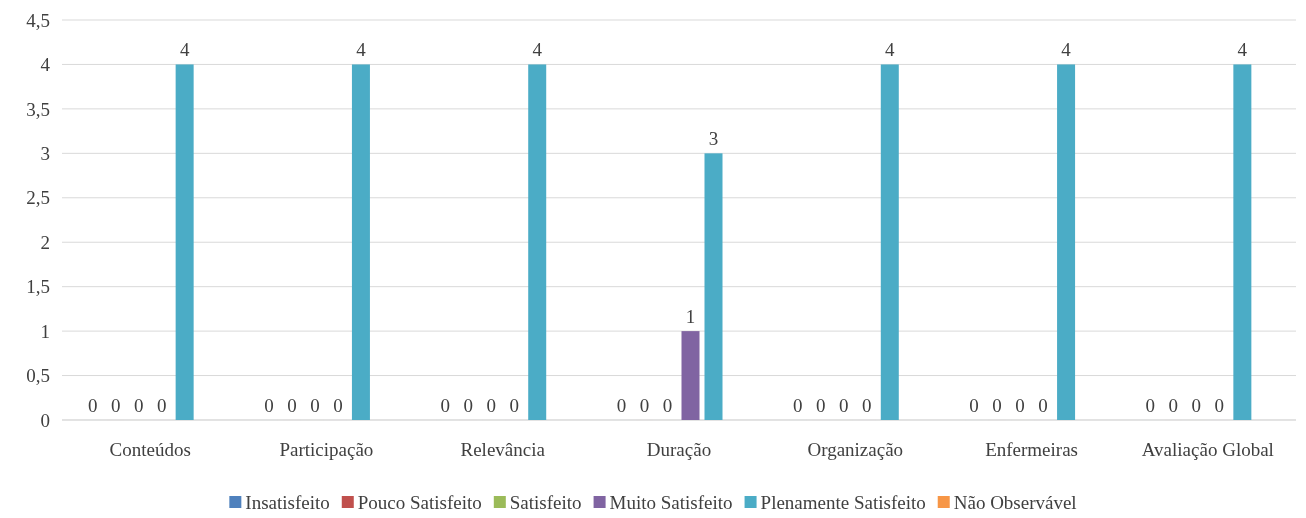 The height and width of the screenshot is (518, 1306). Describe the element at coordinates (1207, 449) in the screenshot. I see `x-tick-label: Avaliação Global` at that location.